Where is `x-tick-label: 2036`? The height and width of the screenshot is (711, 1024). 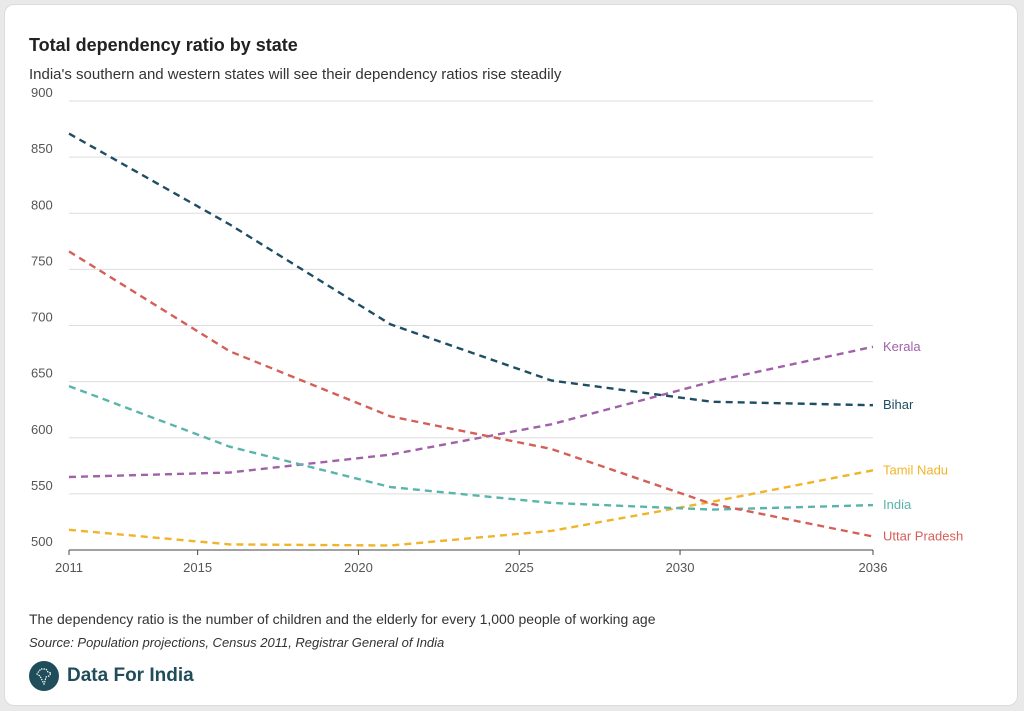 x-tick-label: 2036 is located at coordinates (873, 567).